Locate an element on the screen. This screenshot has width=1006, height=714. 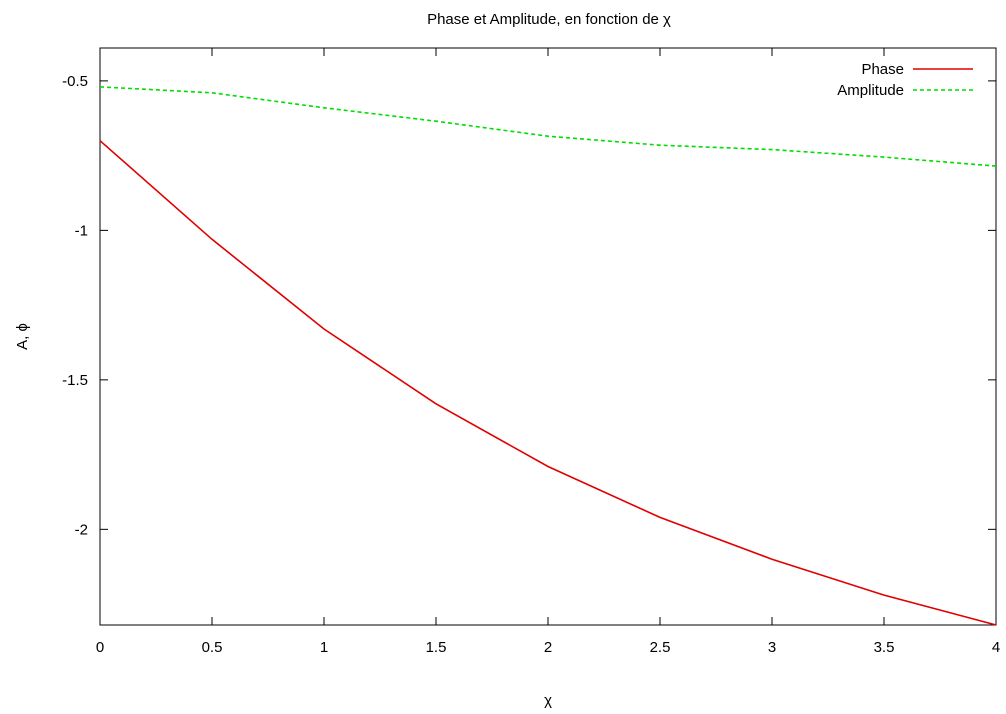
legend-label: Phase is located at coordinates (882, 69).